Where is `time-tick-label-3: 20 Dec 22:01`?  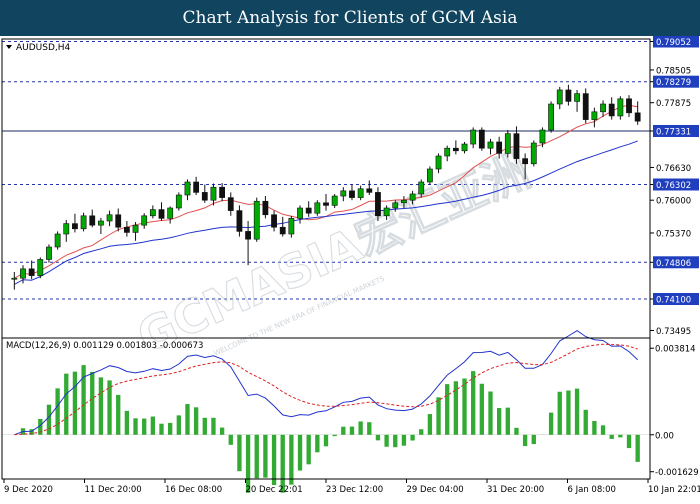 time-tick-label-3: 20 Dec 22:01 is located at coordinates (274, 490).